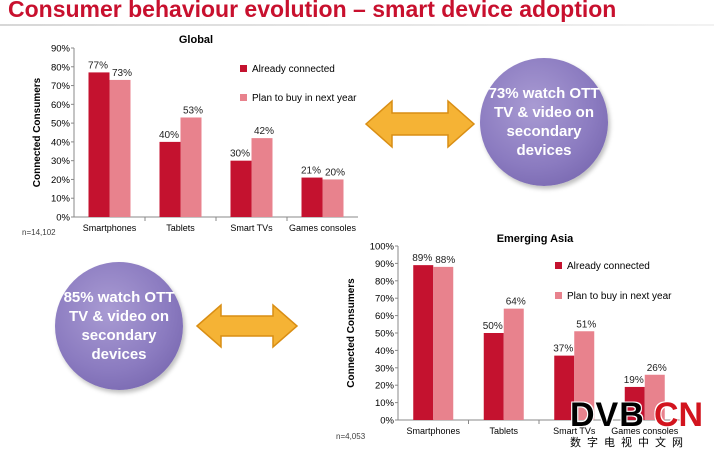 The image size is (714, 451). Describe the element at coordinates (196, 40) in the screenshot. I see `chart-title: Global` at that location.